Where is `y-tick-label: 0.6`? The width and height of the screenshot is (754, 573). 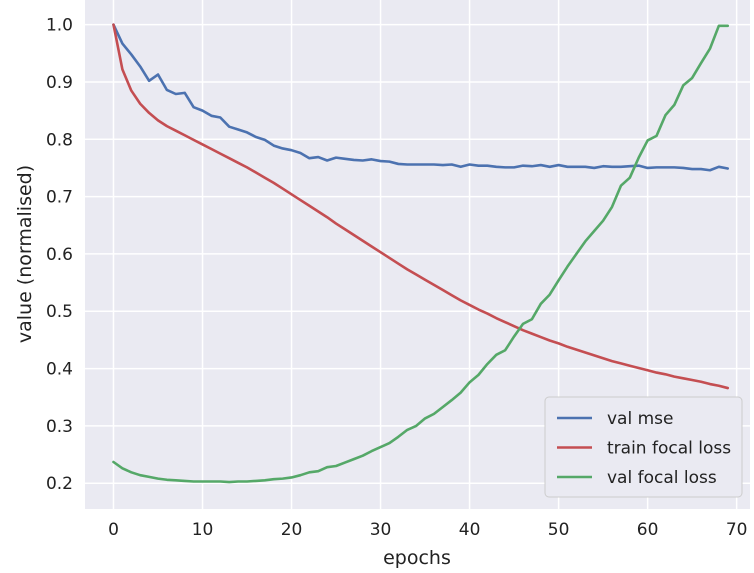
y-tick-label: 0.6 is located at coordinates (59, 255).